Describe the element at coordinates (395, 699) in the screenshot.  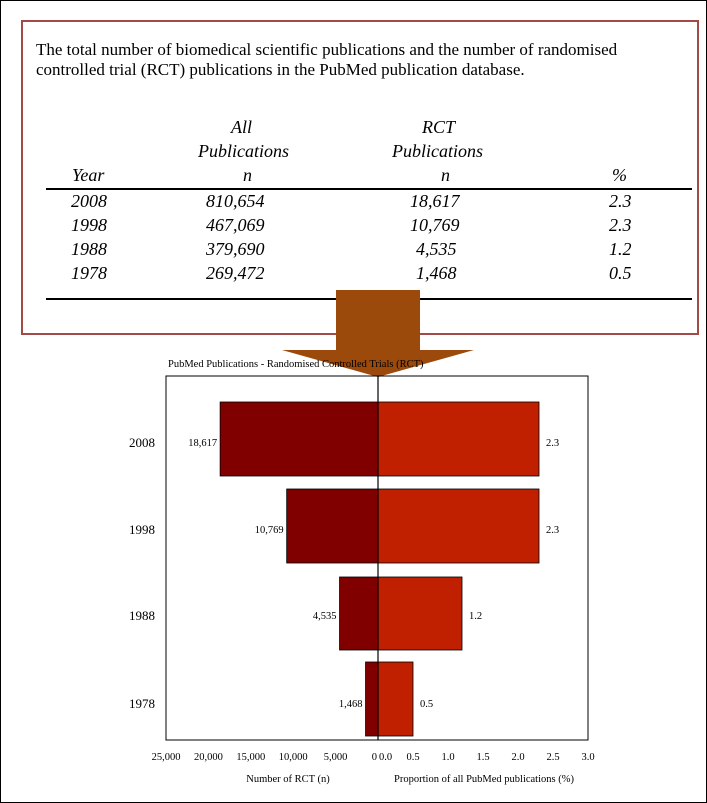
I see `bar-proportion-1978` at that location.